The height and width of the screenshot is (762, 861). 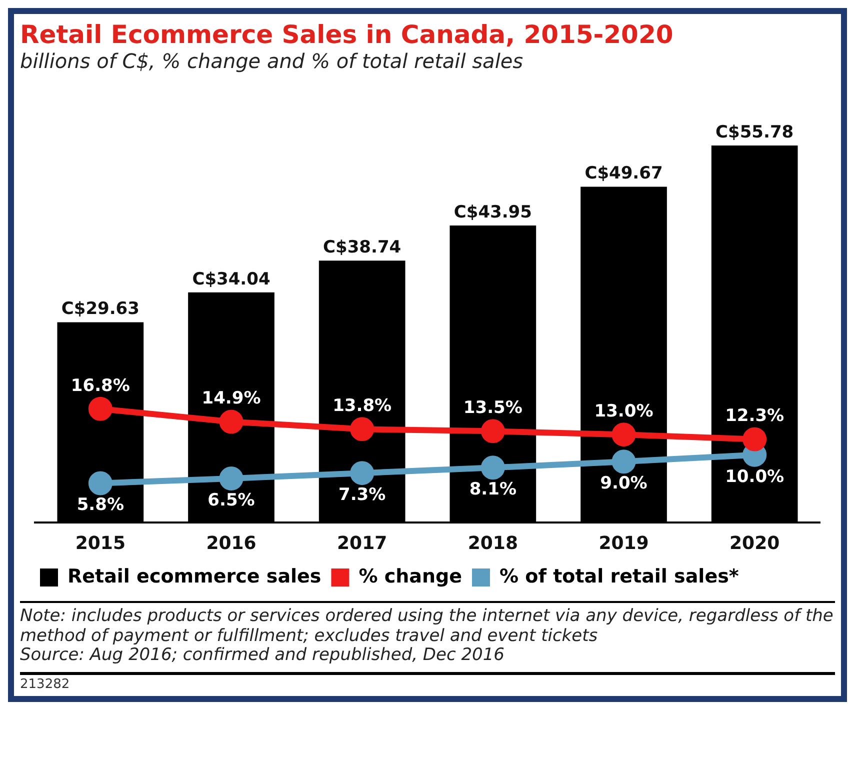 What do you see at coordinates (362, 248) in the screenshot?
I see `data-label: C$38.74` at bounding box center [362, 248].